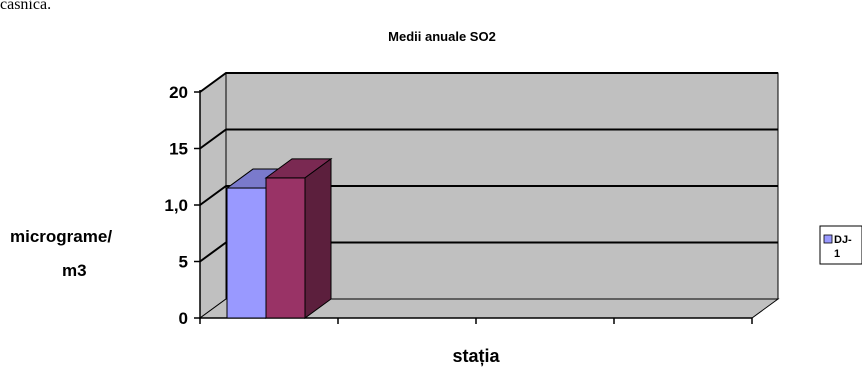 Image resolution: width=862 pixels, height=372 pixels. I want to click on y-tick-label: 5, so click(183, 262).